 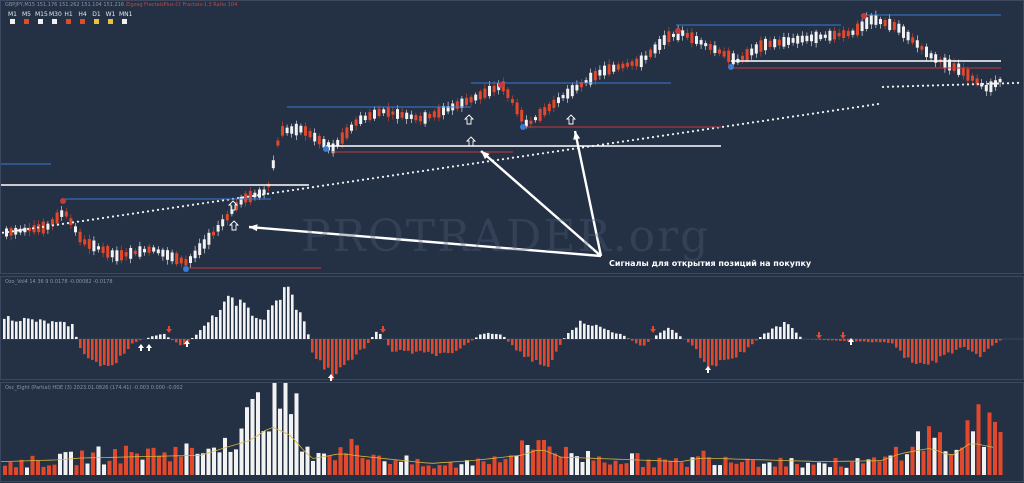 I want to click on timeframe-w1: W1, so click(x=110, y=14).